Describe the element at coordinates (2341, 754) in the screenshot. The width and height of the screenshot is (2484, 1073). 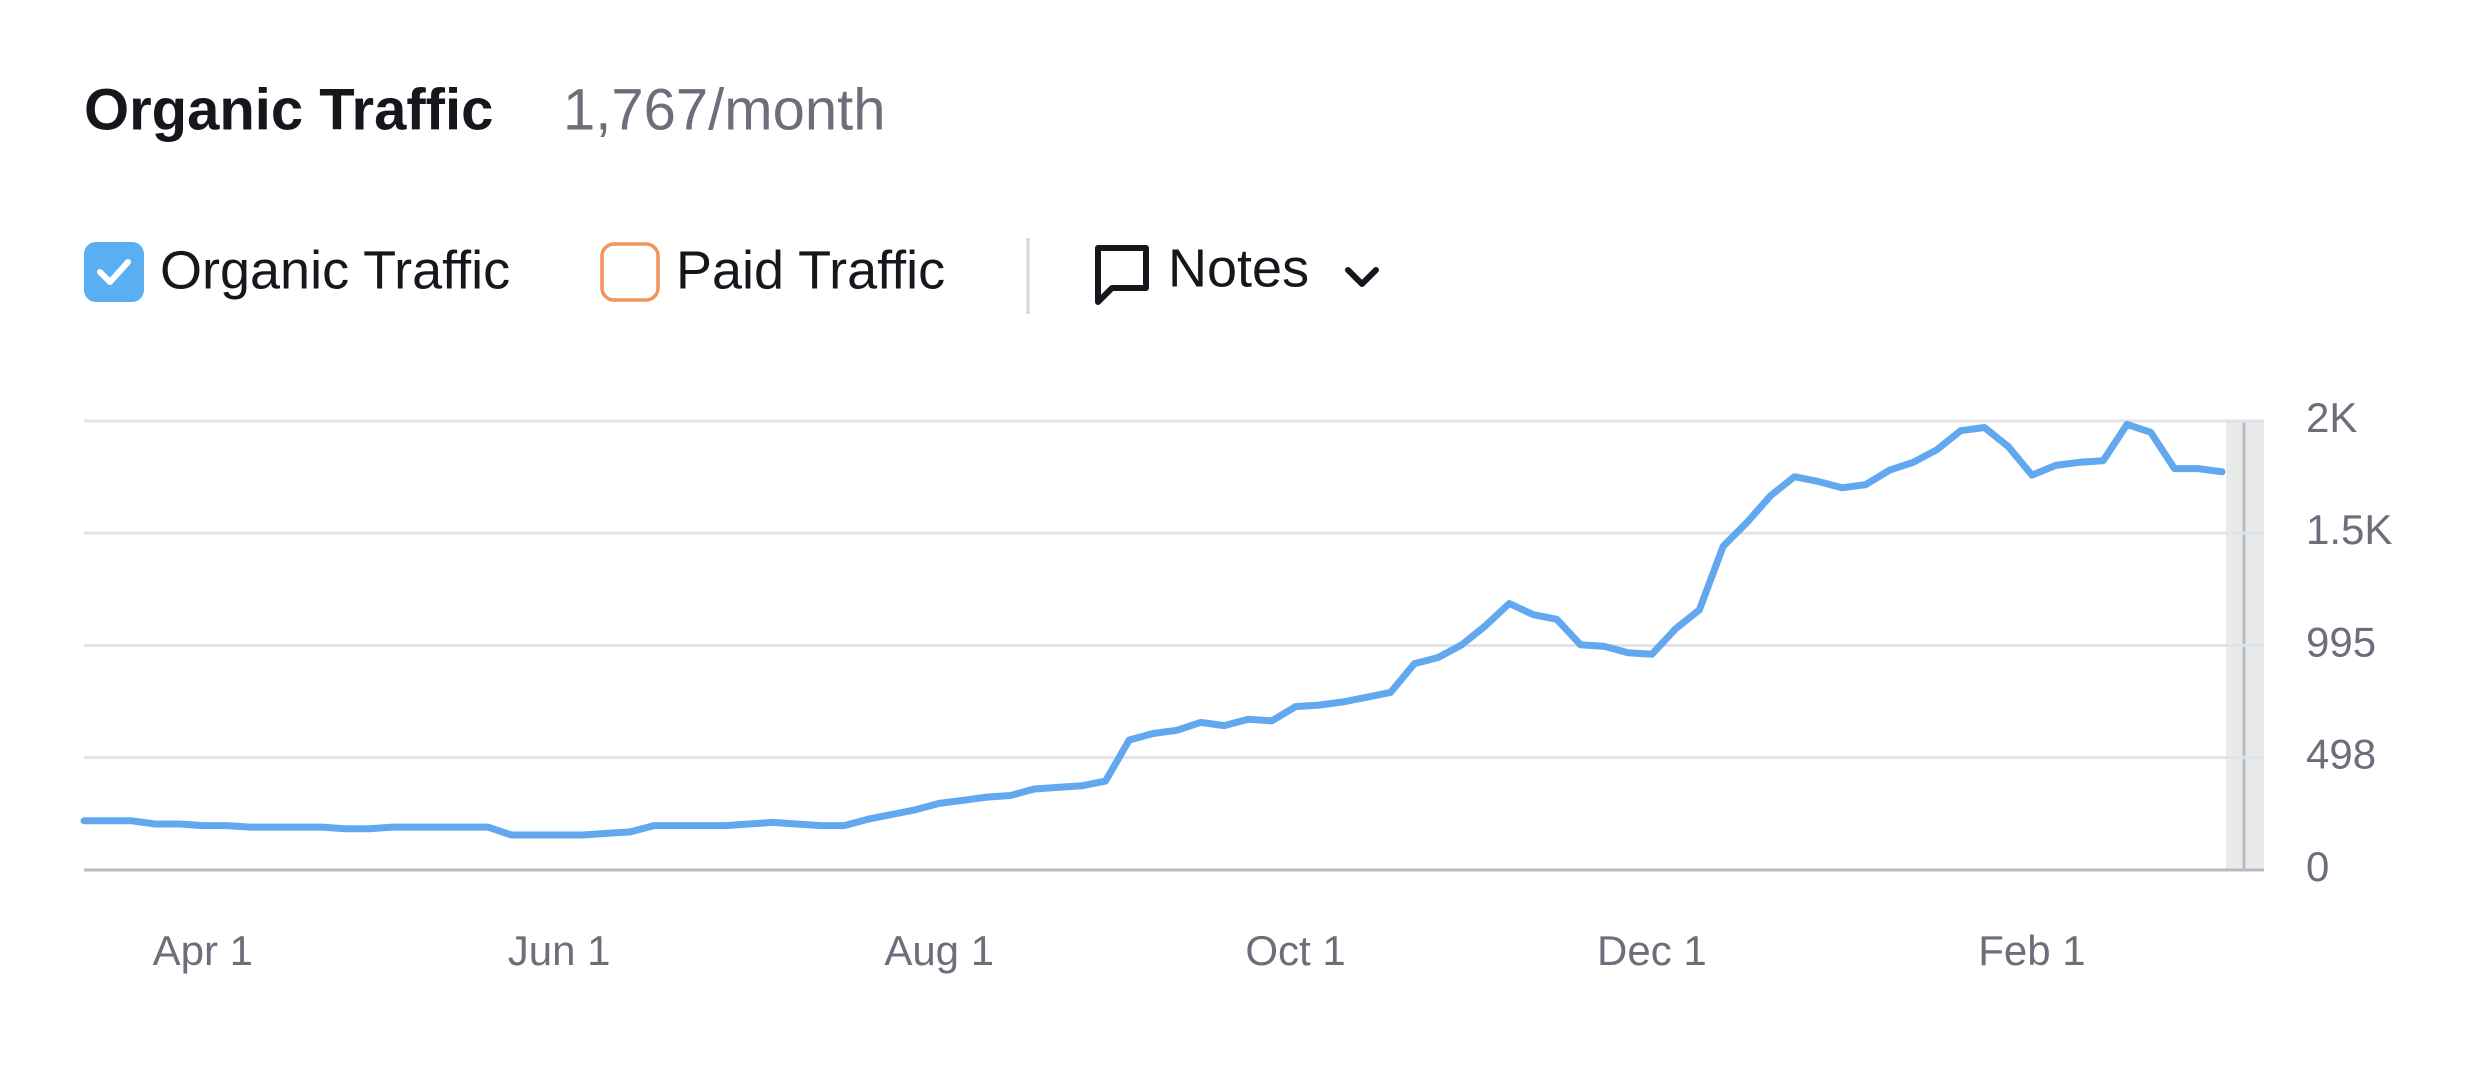
I see `y-tick-label: 498` at that location.